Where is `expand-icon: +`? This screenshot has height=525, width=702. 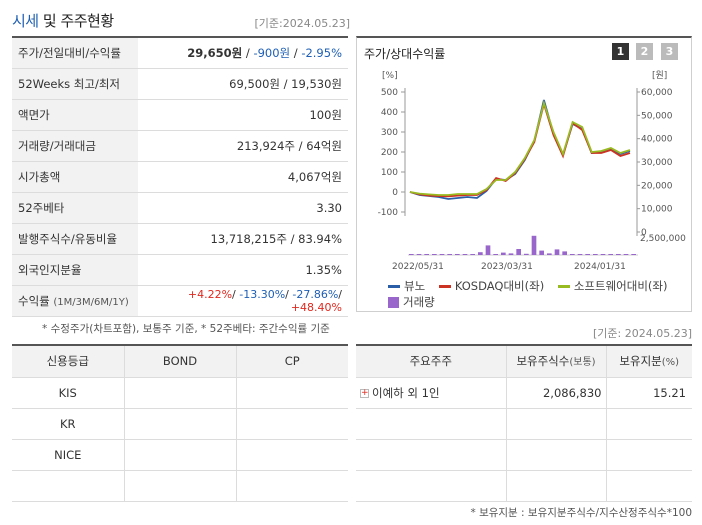 expand-icon: + is located at coordinates (364, 392).